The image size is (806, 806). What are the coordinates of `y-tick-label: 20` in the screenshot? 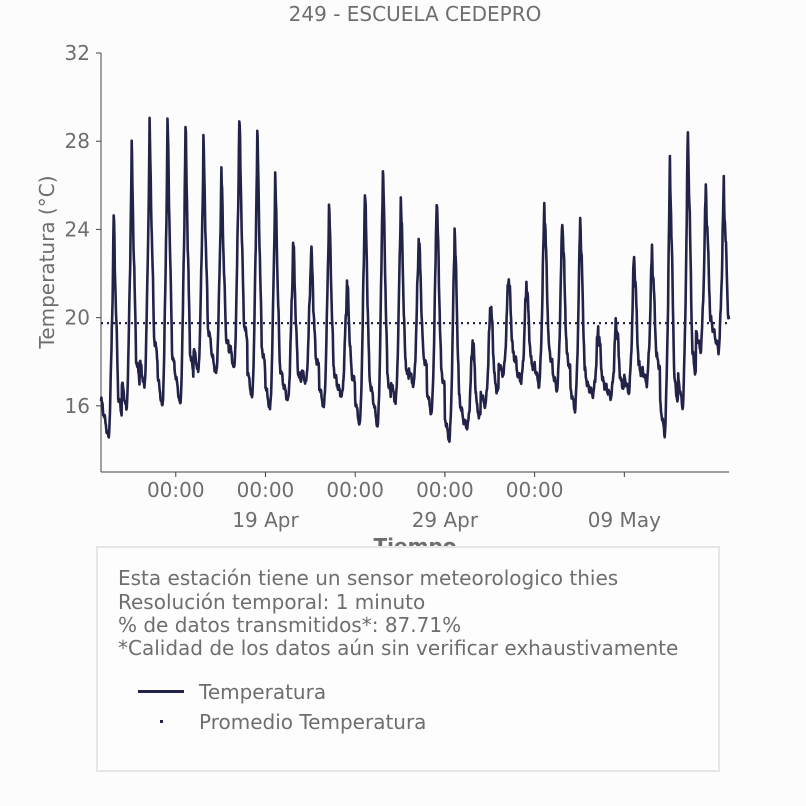 It's located at (77, 318).